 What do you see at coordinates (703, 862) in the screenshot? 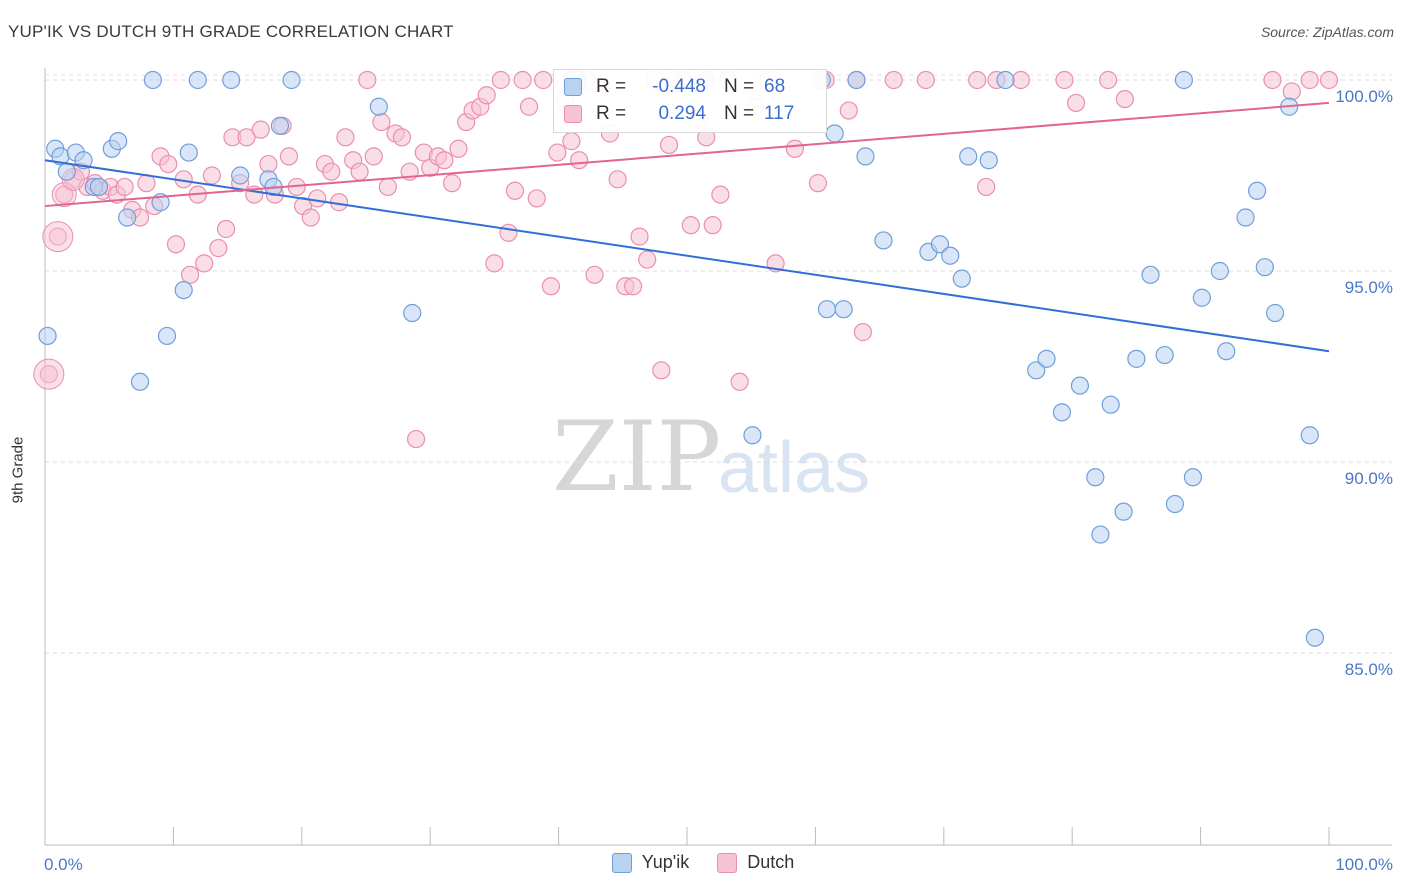
I see `series-legend: Yup'ik Dutch` at bounding box center [703, 862].